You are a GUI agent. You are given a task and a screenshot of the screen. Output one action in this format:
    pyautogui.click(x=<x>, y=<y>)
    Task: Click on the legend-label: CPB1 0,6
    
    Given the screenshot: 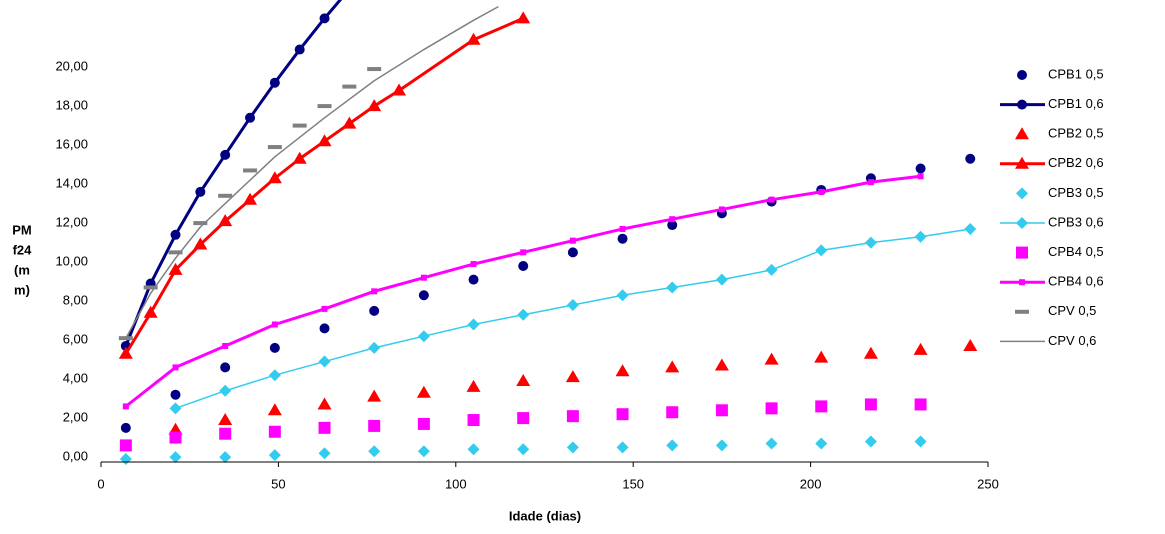 What is the action you would take?
    pyautogui.click(x=1076, y=103)
    